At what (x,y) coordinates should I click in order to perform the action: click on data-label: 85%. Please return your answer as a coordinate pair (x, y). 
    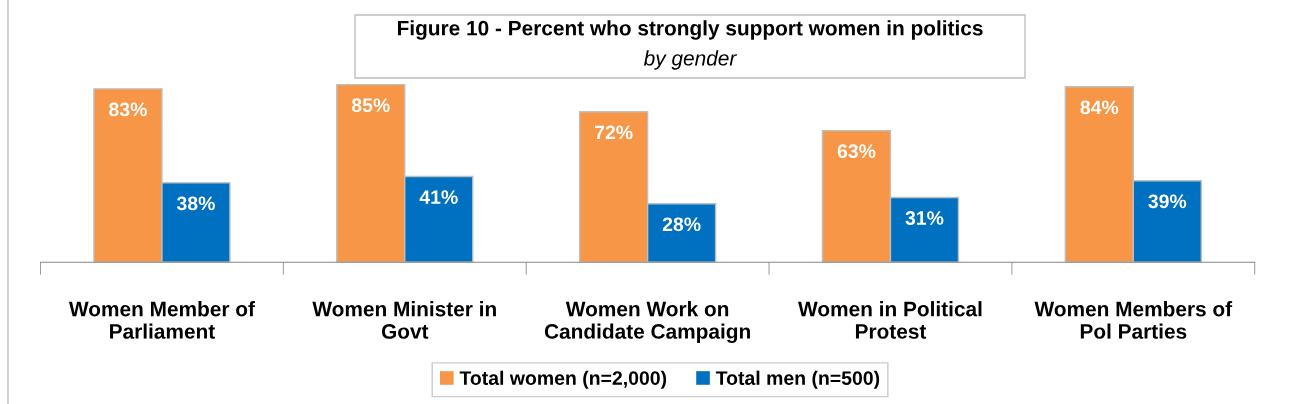
    Looking at the image, I should click on (370, 105).